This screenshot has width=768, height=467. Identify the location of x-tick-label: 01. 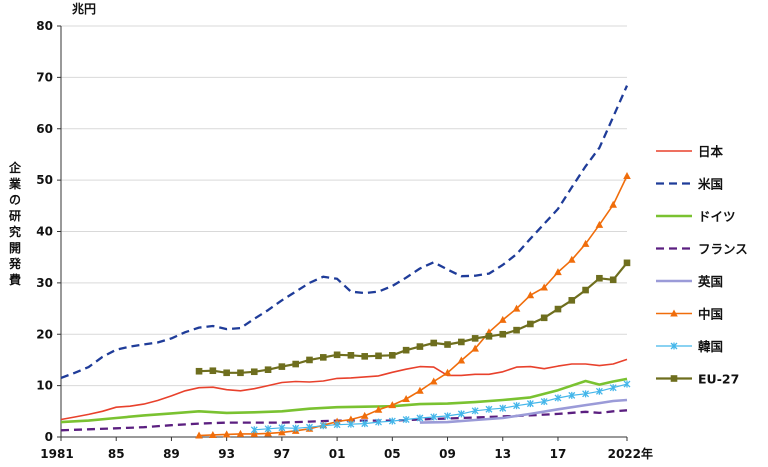
(337, 454).